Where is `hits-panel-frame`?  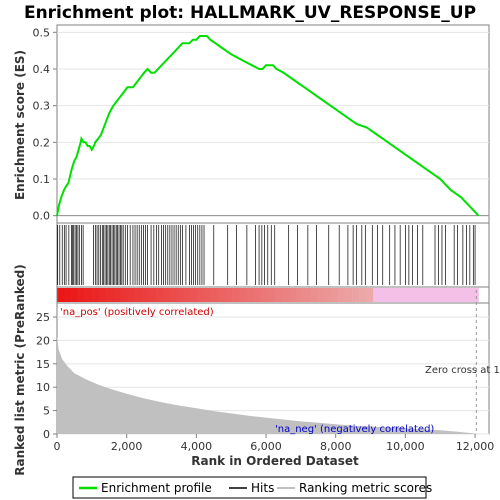
hits-panel-frame is located at coordinates (273, 255).